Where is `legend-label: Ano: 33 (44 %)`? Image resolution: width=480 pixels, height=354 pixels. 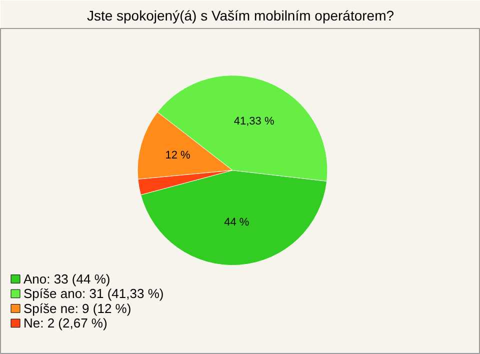
legend-label: Ano: 33 (44 %) is located at coordinates (67, 278).